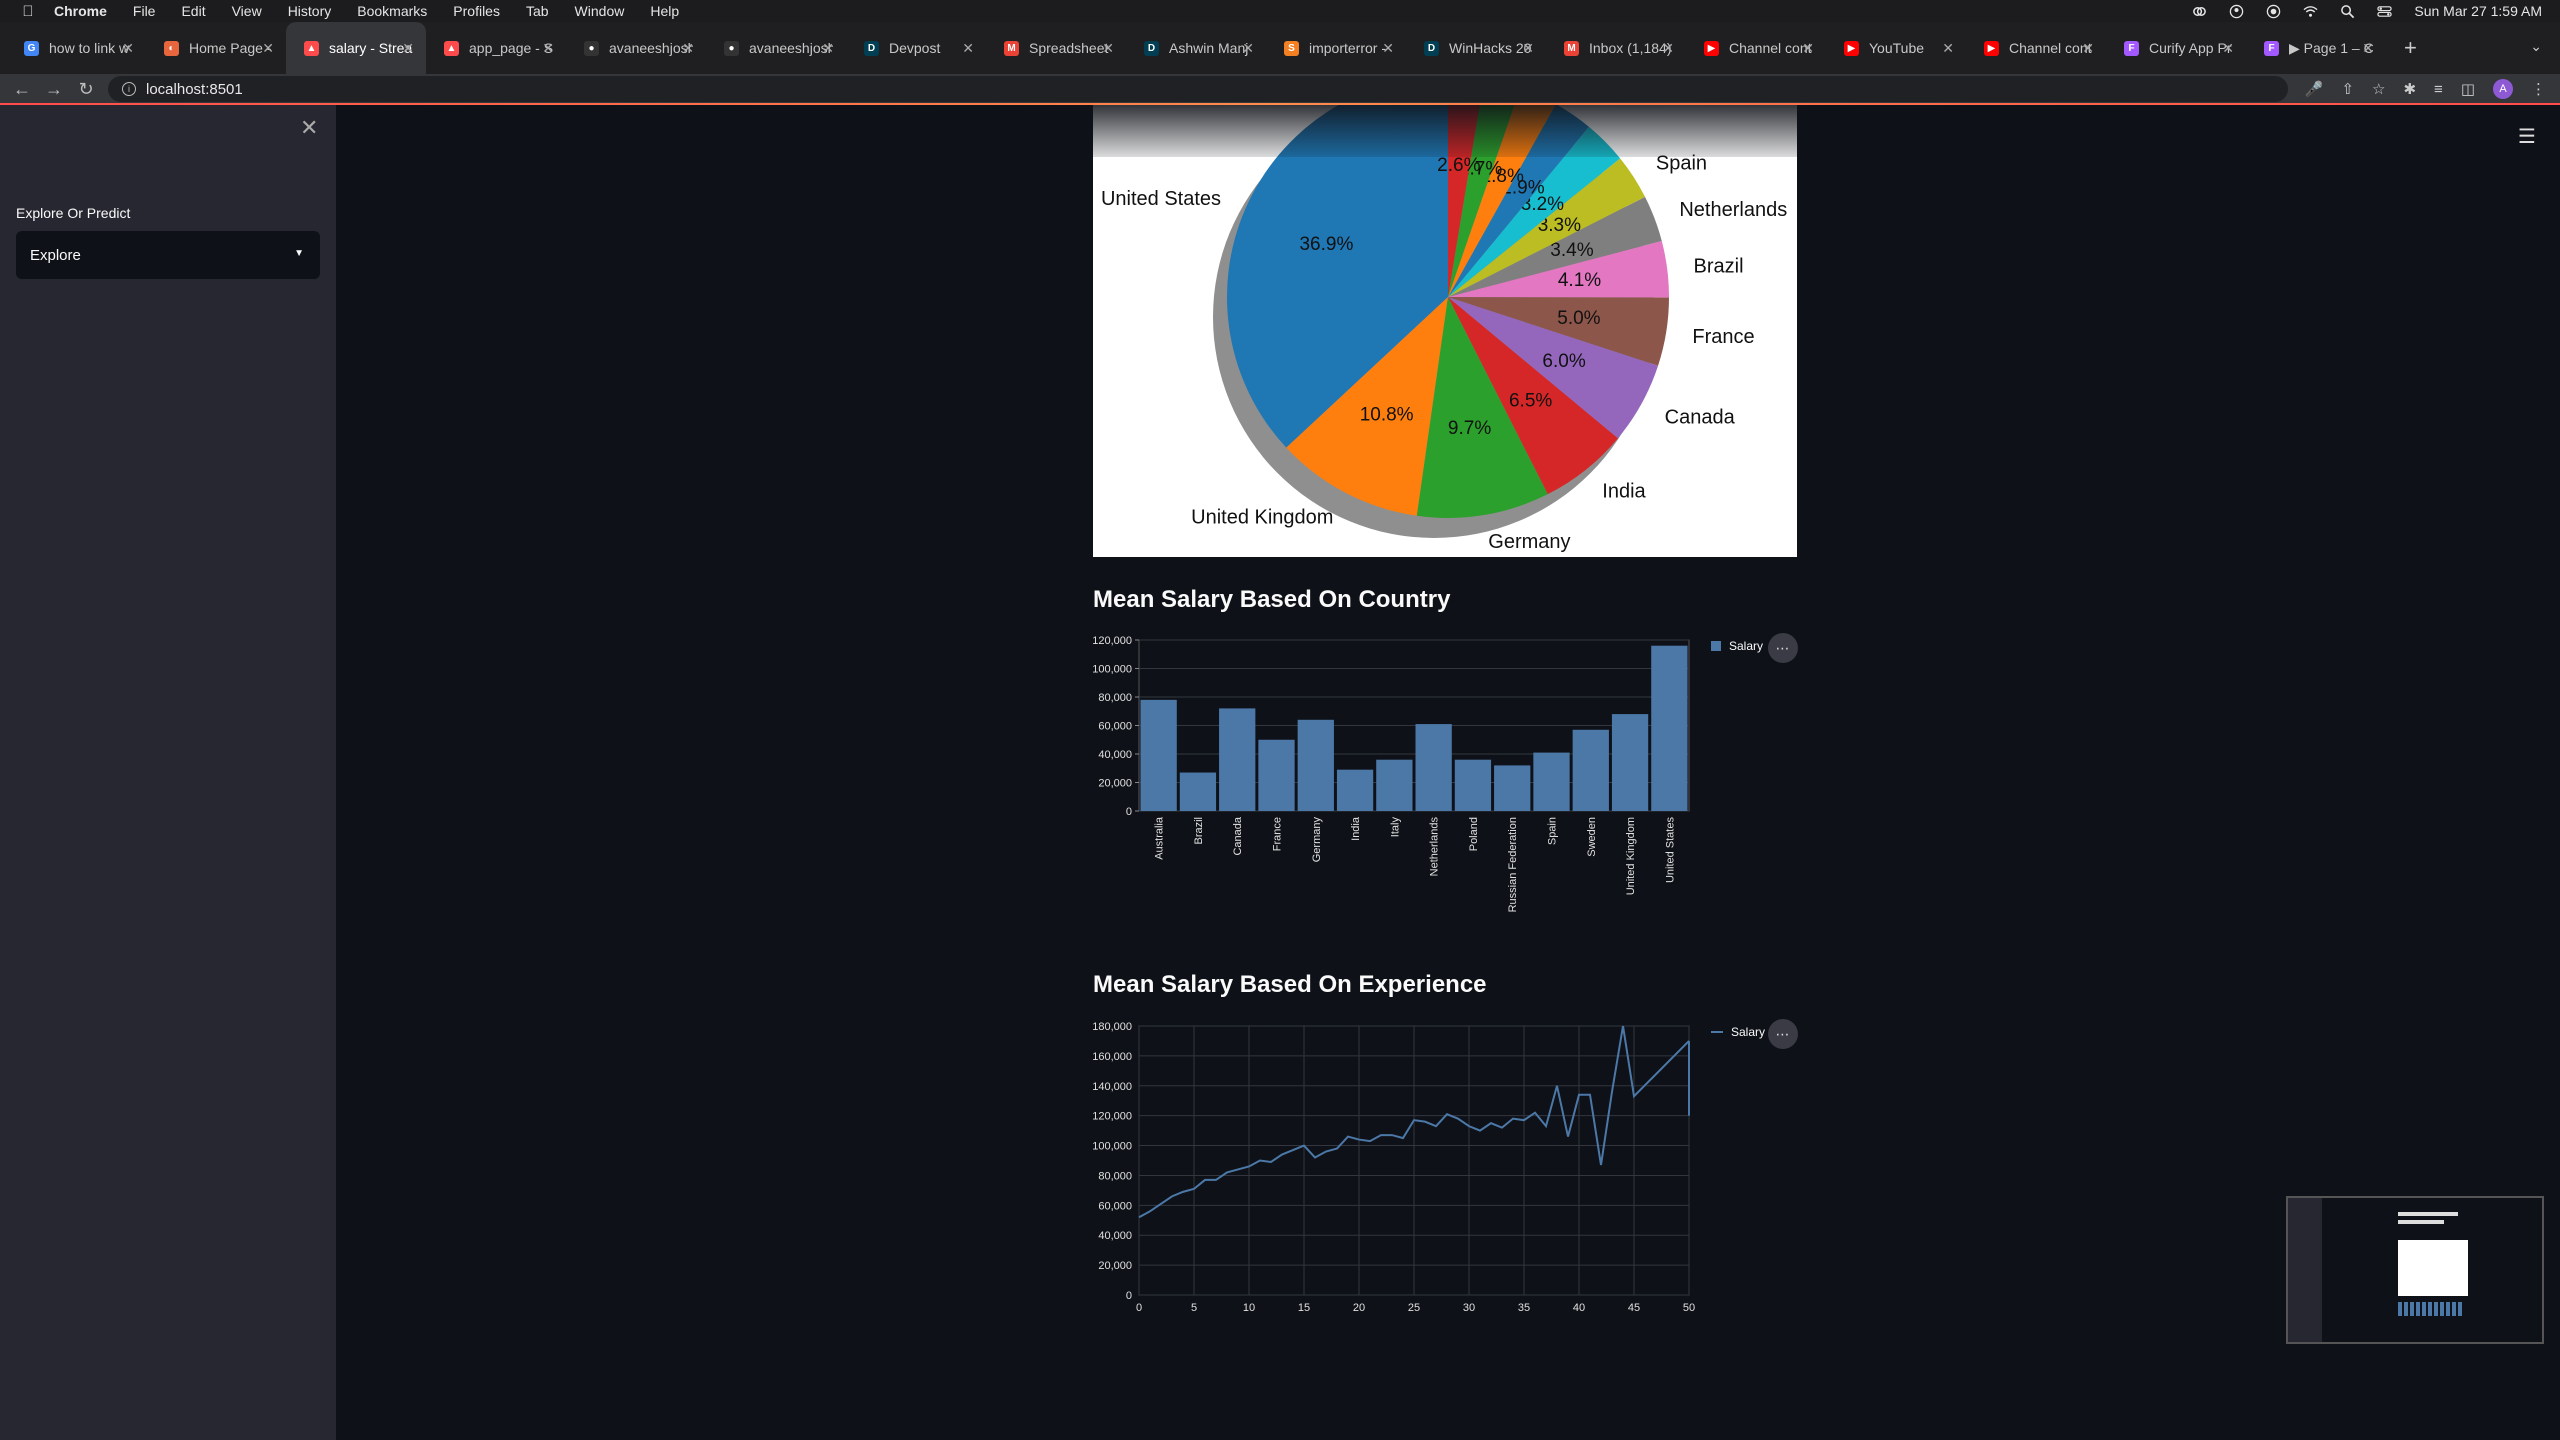 This screenshot has height=1440, width=2560. Describe the element at coordinates (309, 11) in the screenshot. I see `menu-history: History` at that location.